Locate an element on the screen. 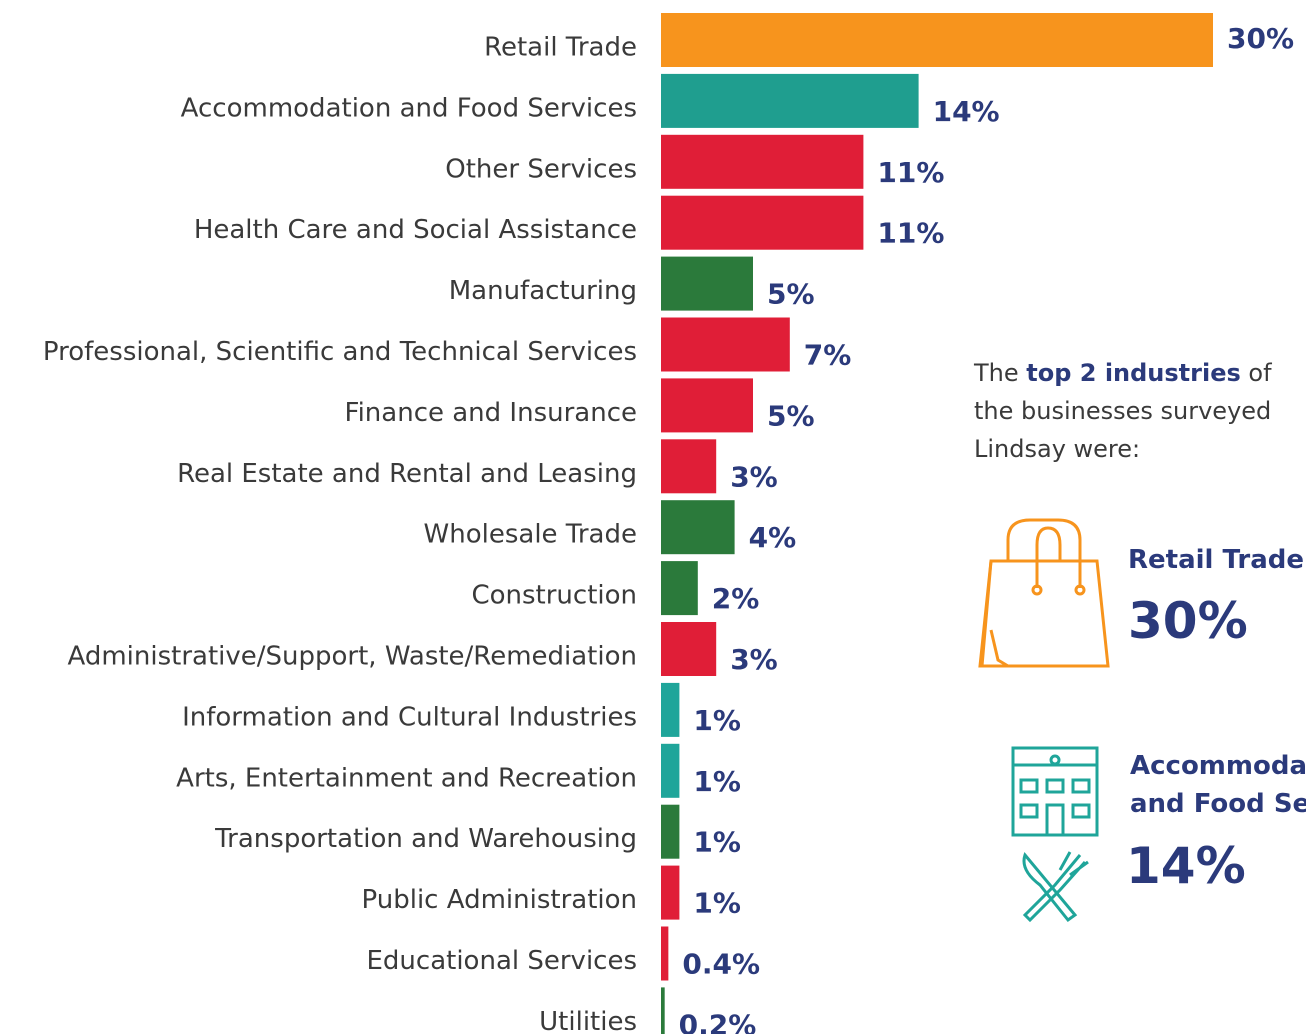  value-label: 14% is located at coordinates (966, 111).